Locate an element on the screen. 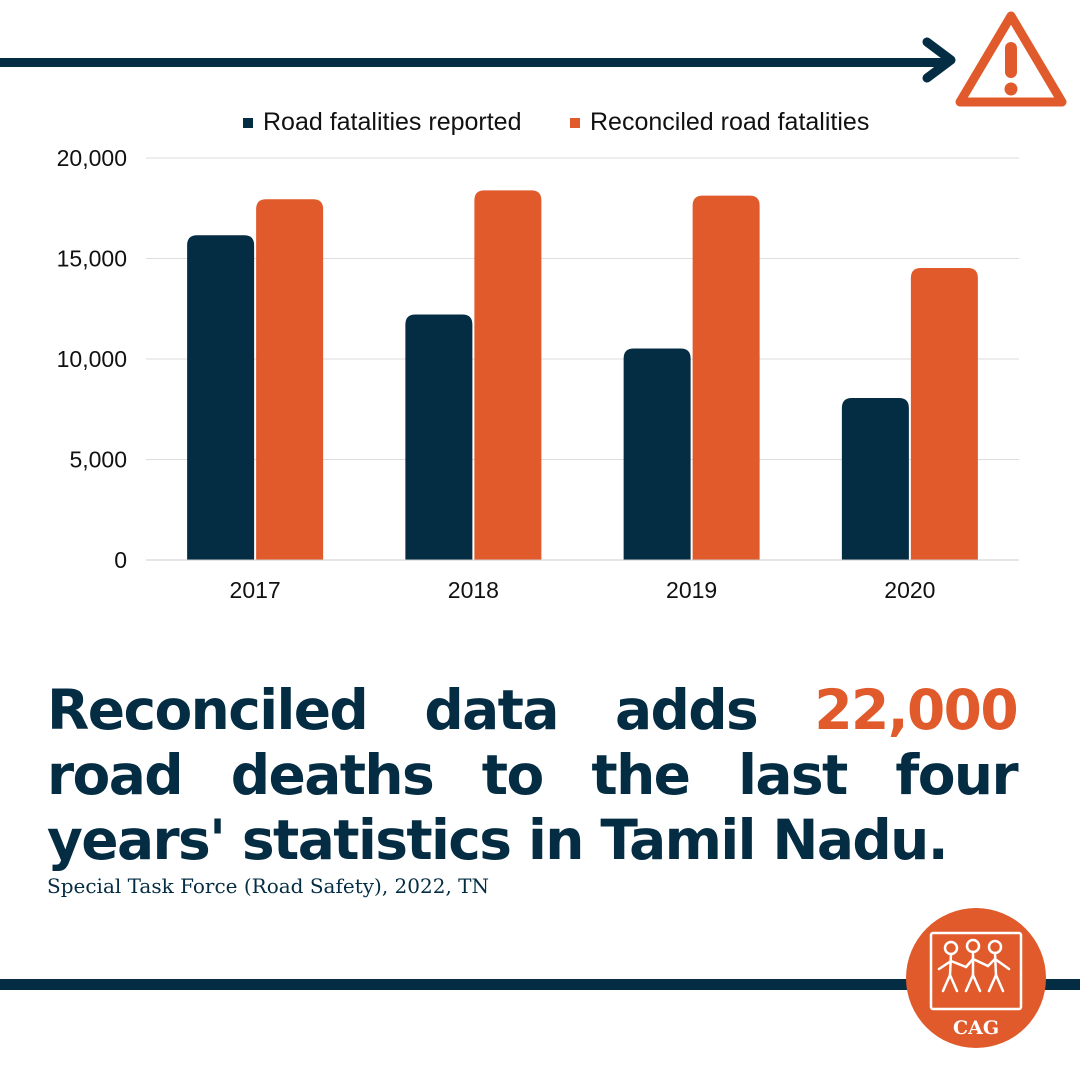 This screenshot has height=1080, width=1080. y-tick-label: 10,000 is located at coordinates (92, 359).